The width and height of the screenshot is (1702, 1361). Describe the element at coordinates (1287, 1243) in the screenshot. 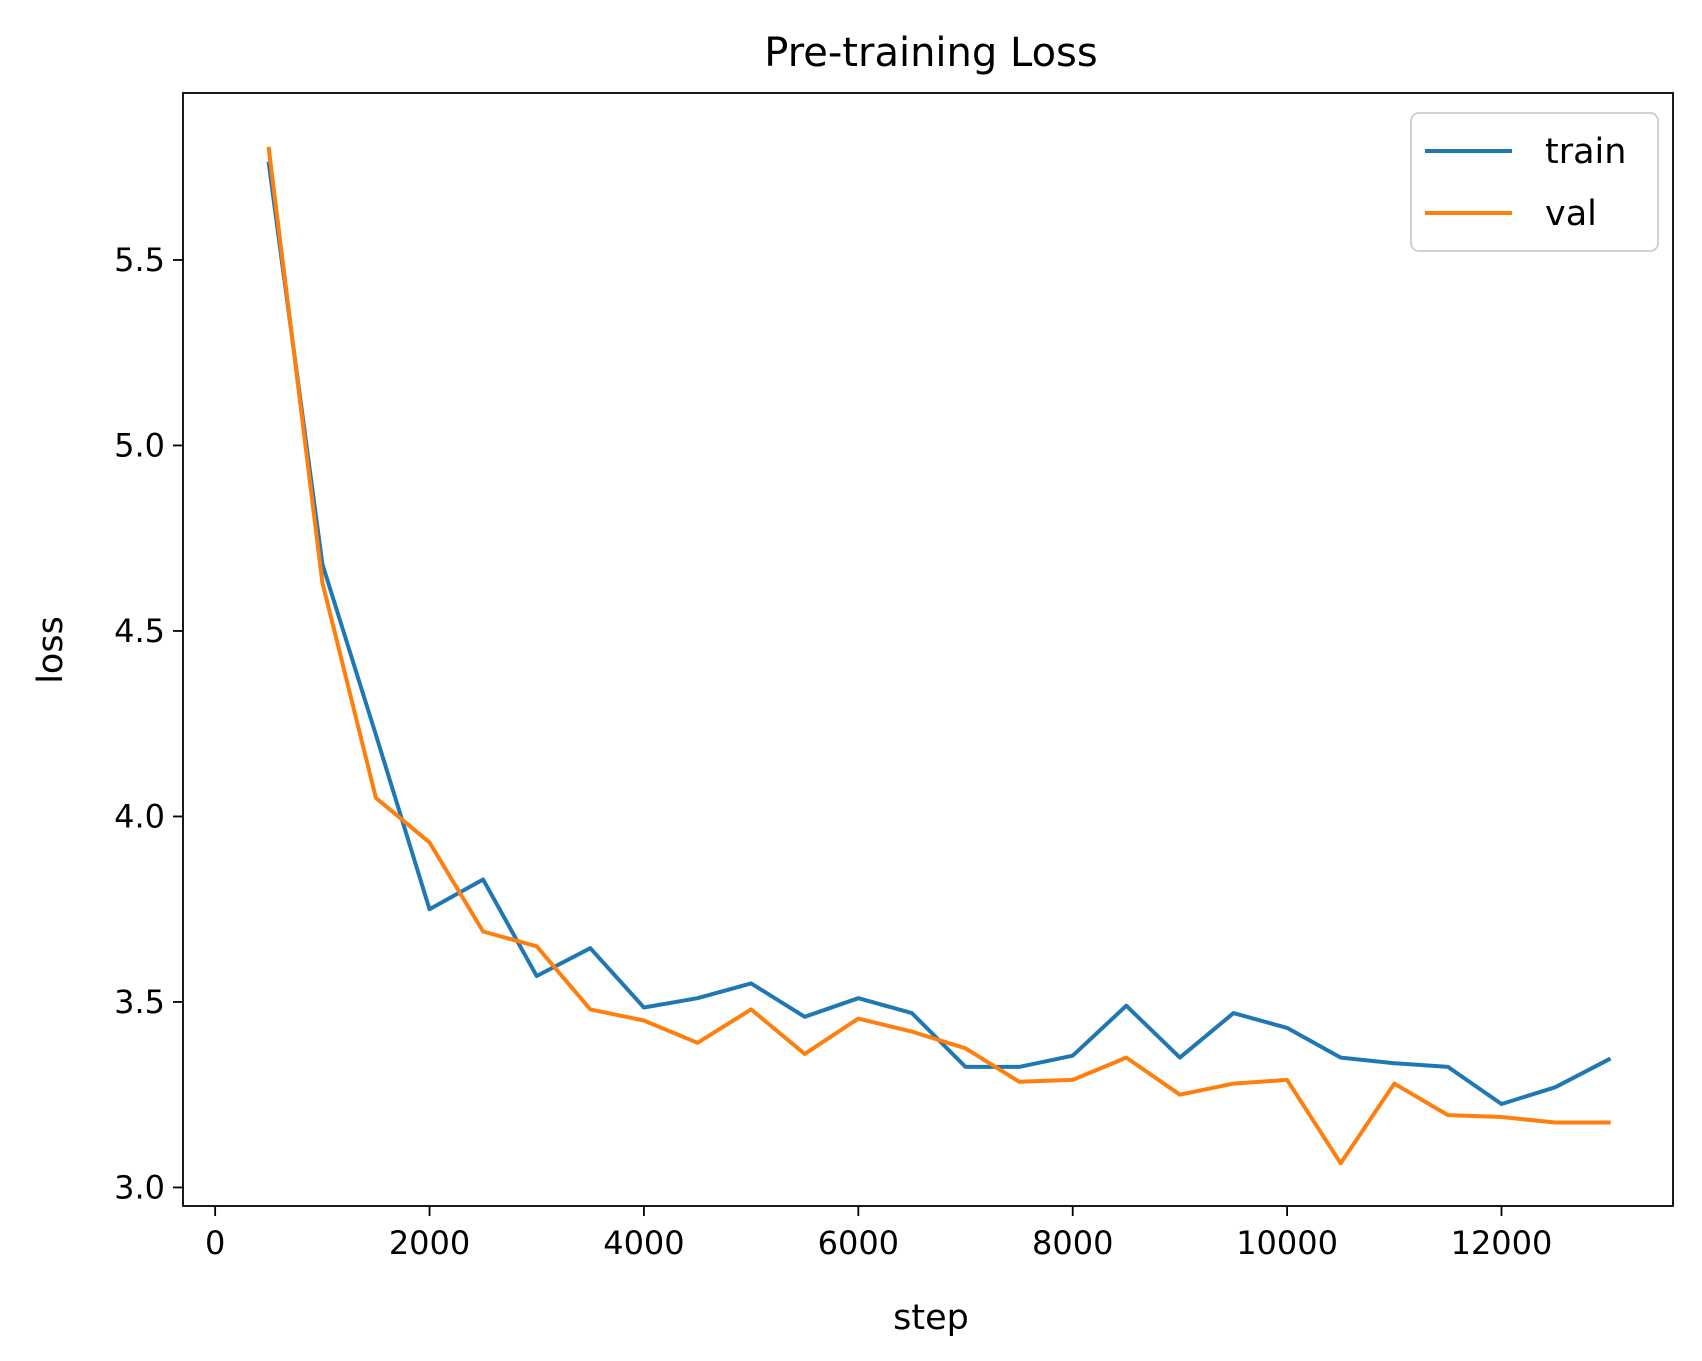

I see `x-tick-label: 10000` at that location.